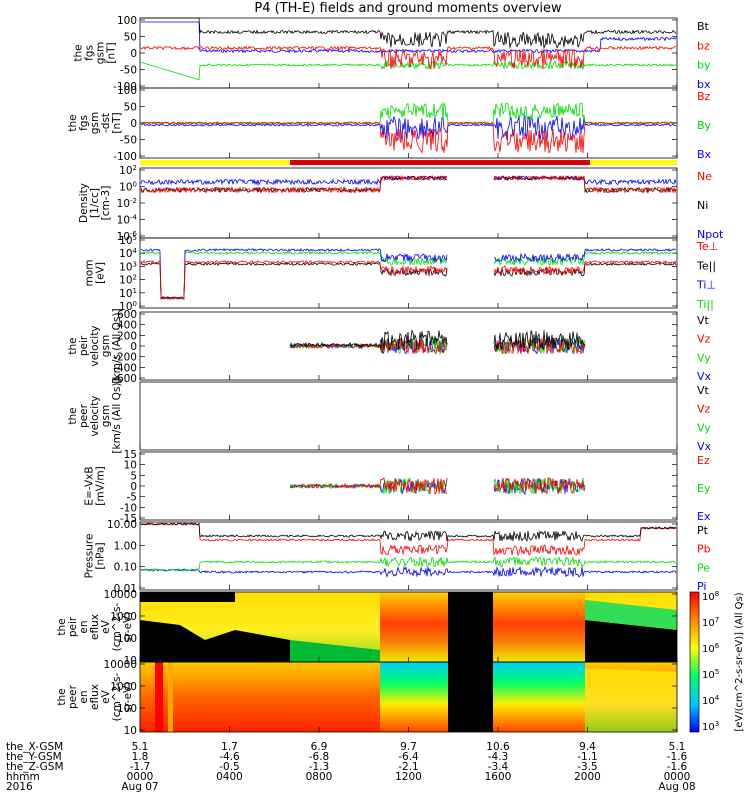 Image resolution: width=750 pixels, height=800 pixels. I want to click on footer-row-label: hhmm, so click(23, 777).